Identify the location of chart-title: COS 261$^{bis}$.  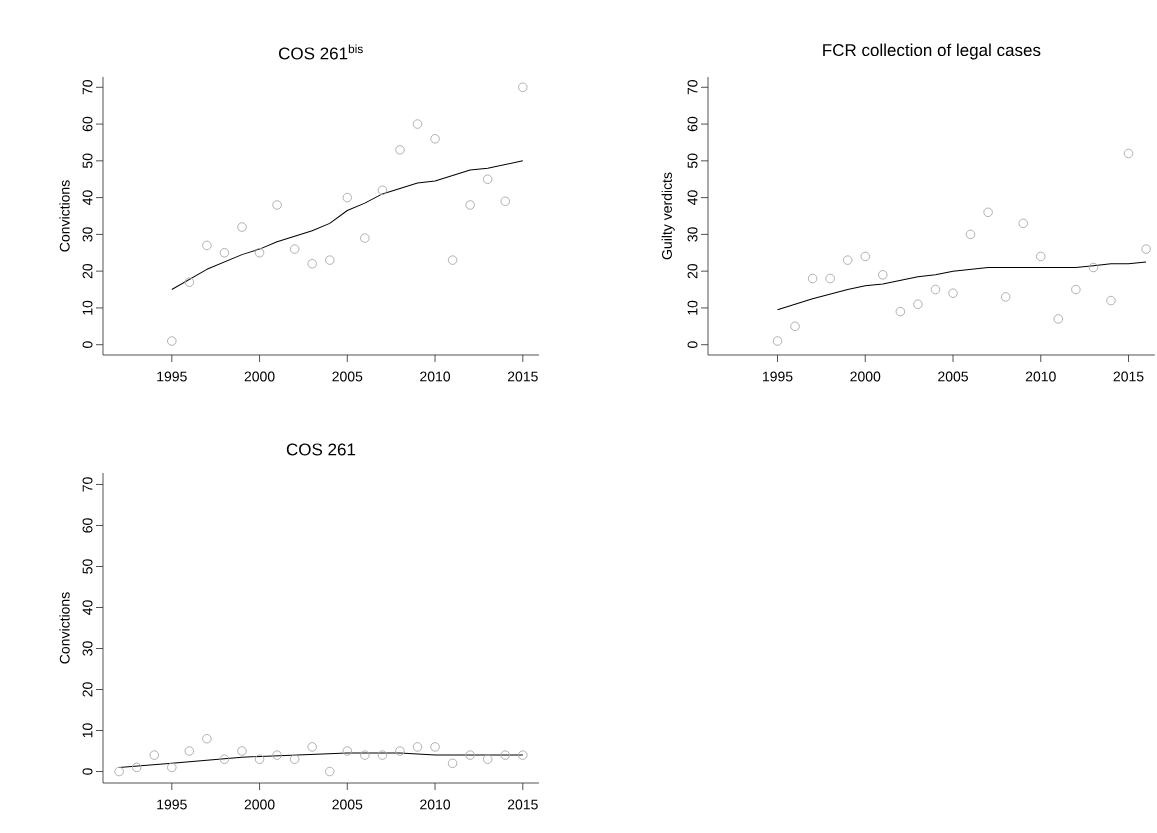
(321, 52).